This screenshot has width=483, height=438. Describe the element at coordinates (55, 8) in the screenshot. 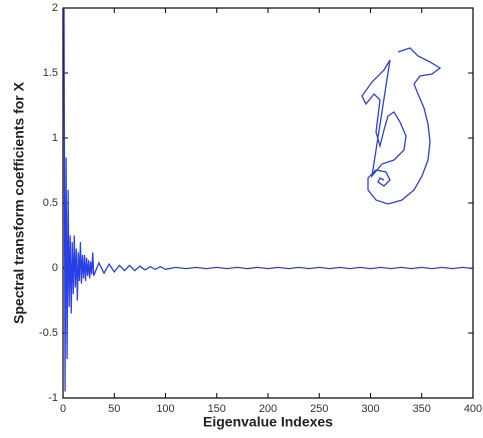

I see `y-tick-label: 2` at that location.